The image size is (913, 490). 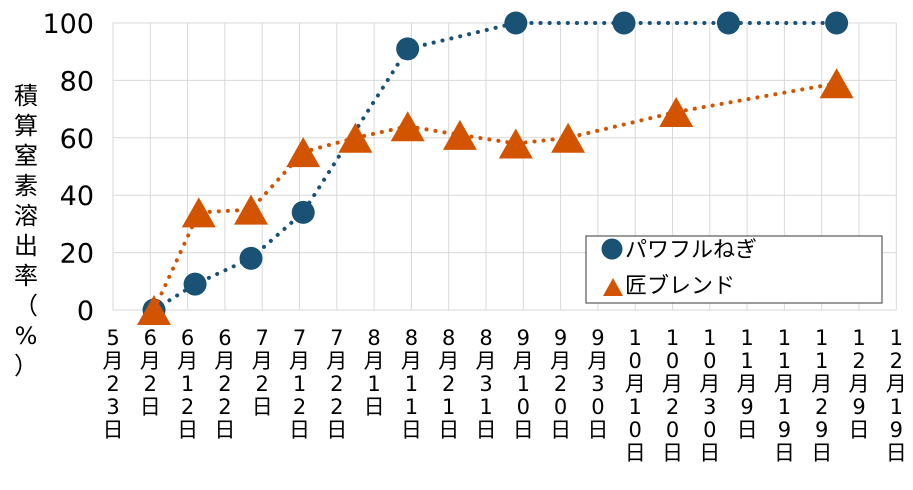 What do you see at coordinates (68, 168) in the screenshot?
I see `y-axis-ticks: 0 20 40 60 80 100` at bounding box center [68, 168].